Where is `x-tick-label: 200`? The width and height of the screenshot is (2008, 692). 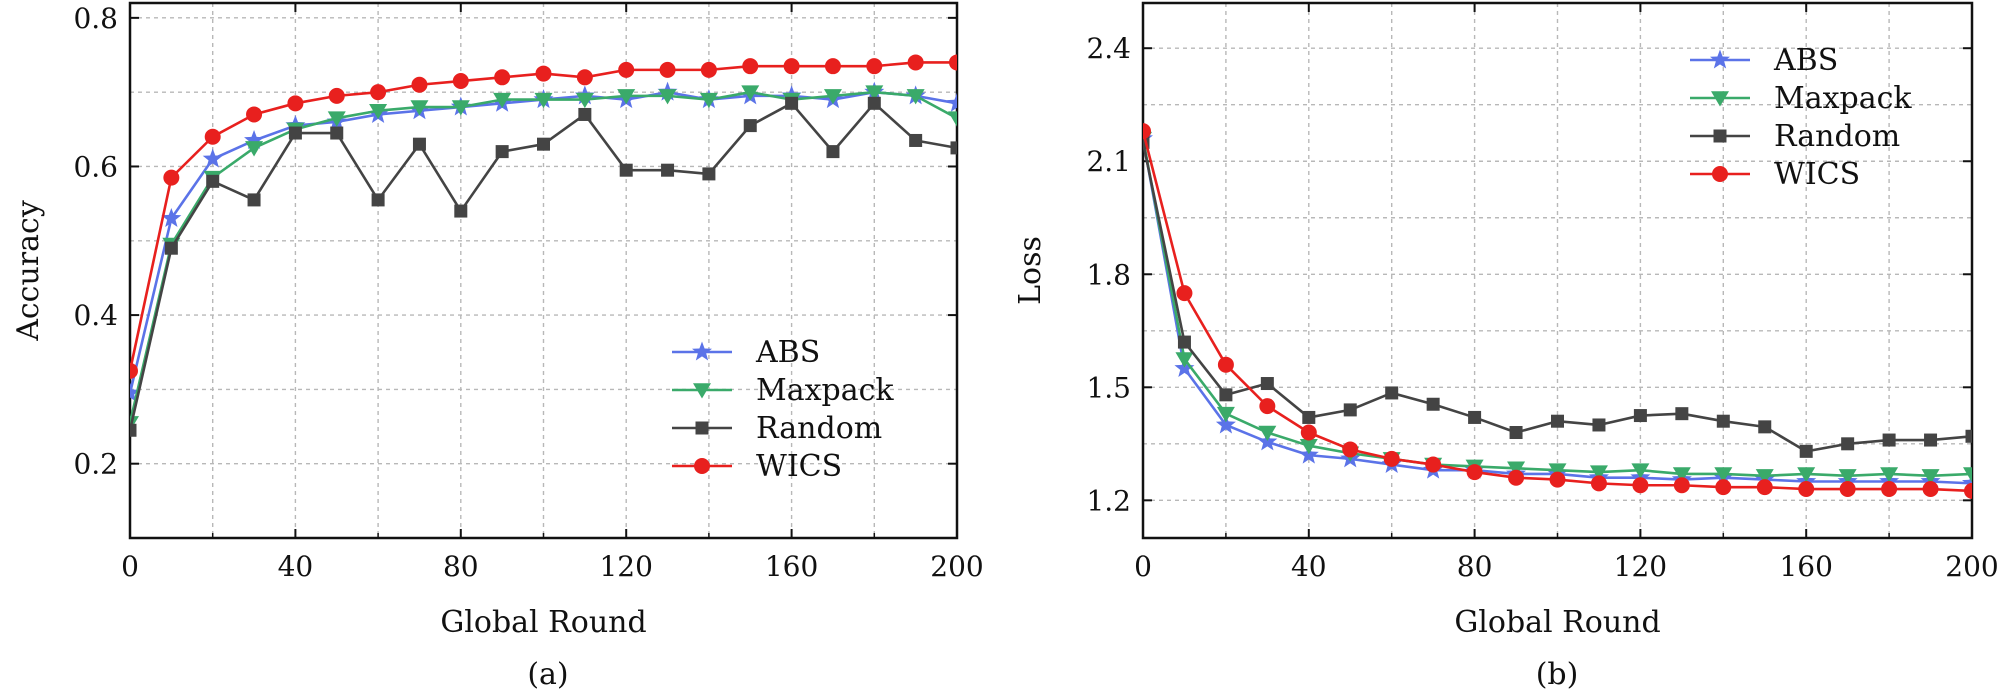 x-tick-label: 200 is located at coordinates (1971, 566).